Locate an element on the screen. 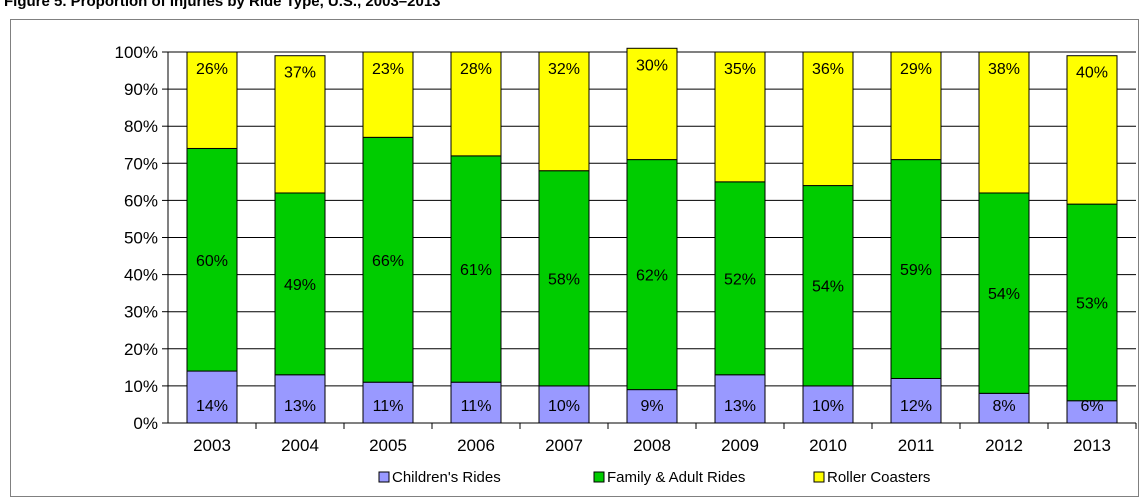 The image size is (1142, 499). data-label: 37% is located at coordinates (300, 73).